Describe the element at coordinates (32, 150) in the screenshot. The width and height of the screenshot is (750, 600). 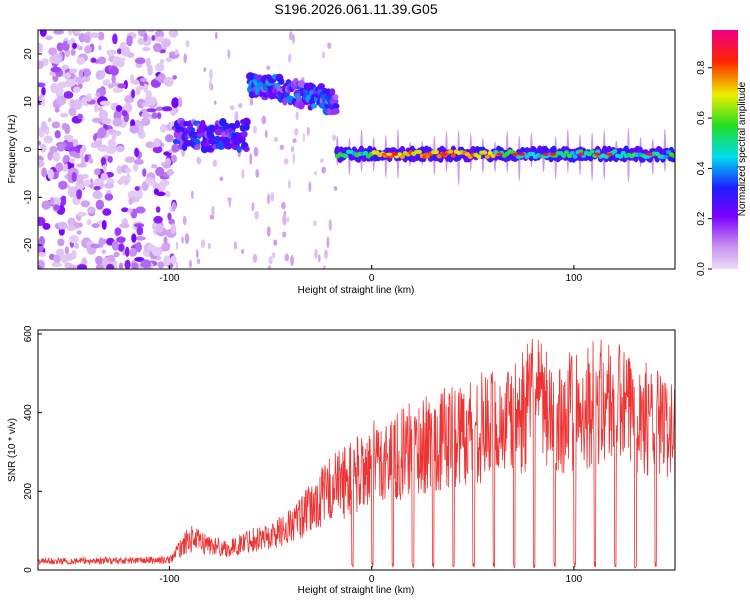
I see `spectrogram-y-ticks: -20 -10 0 10 20` at that location.